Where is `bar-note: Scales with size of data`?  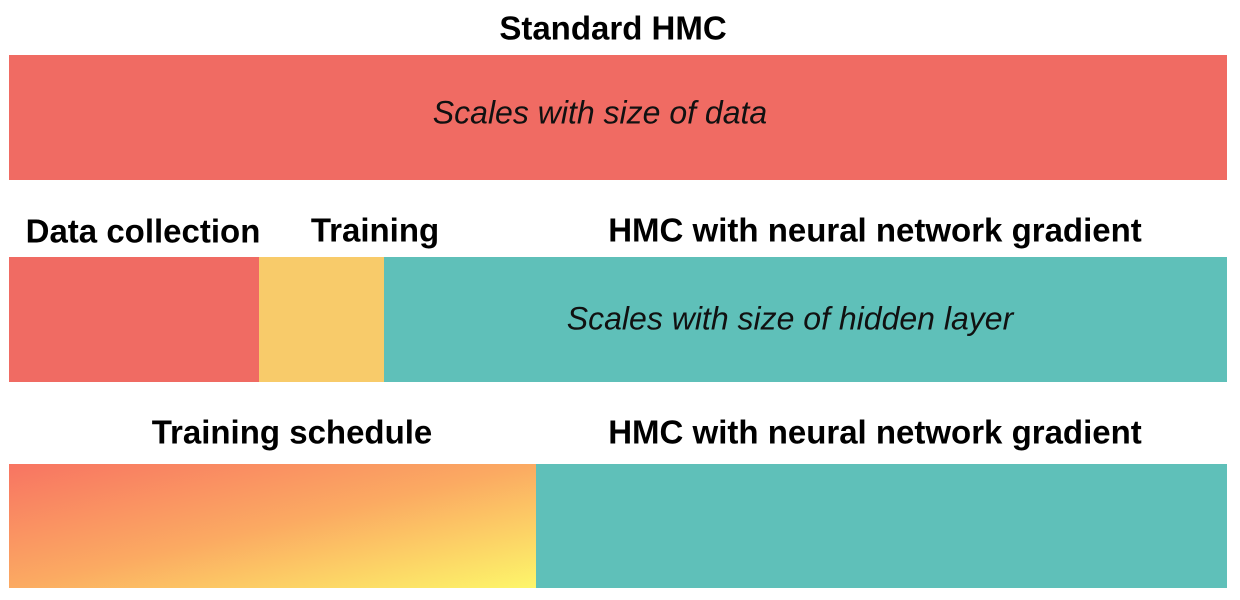
bar-note: Scales with size of data is located at coordinates (600, 112).